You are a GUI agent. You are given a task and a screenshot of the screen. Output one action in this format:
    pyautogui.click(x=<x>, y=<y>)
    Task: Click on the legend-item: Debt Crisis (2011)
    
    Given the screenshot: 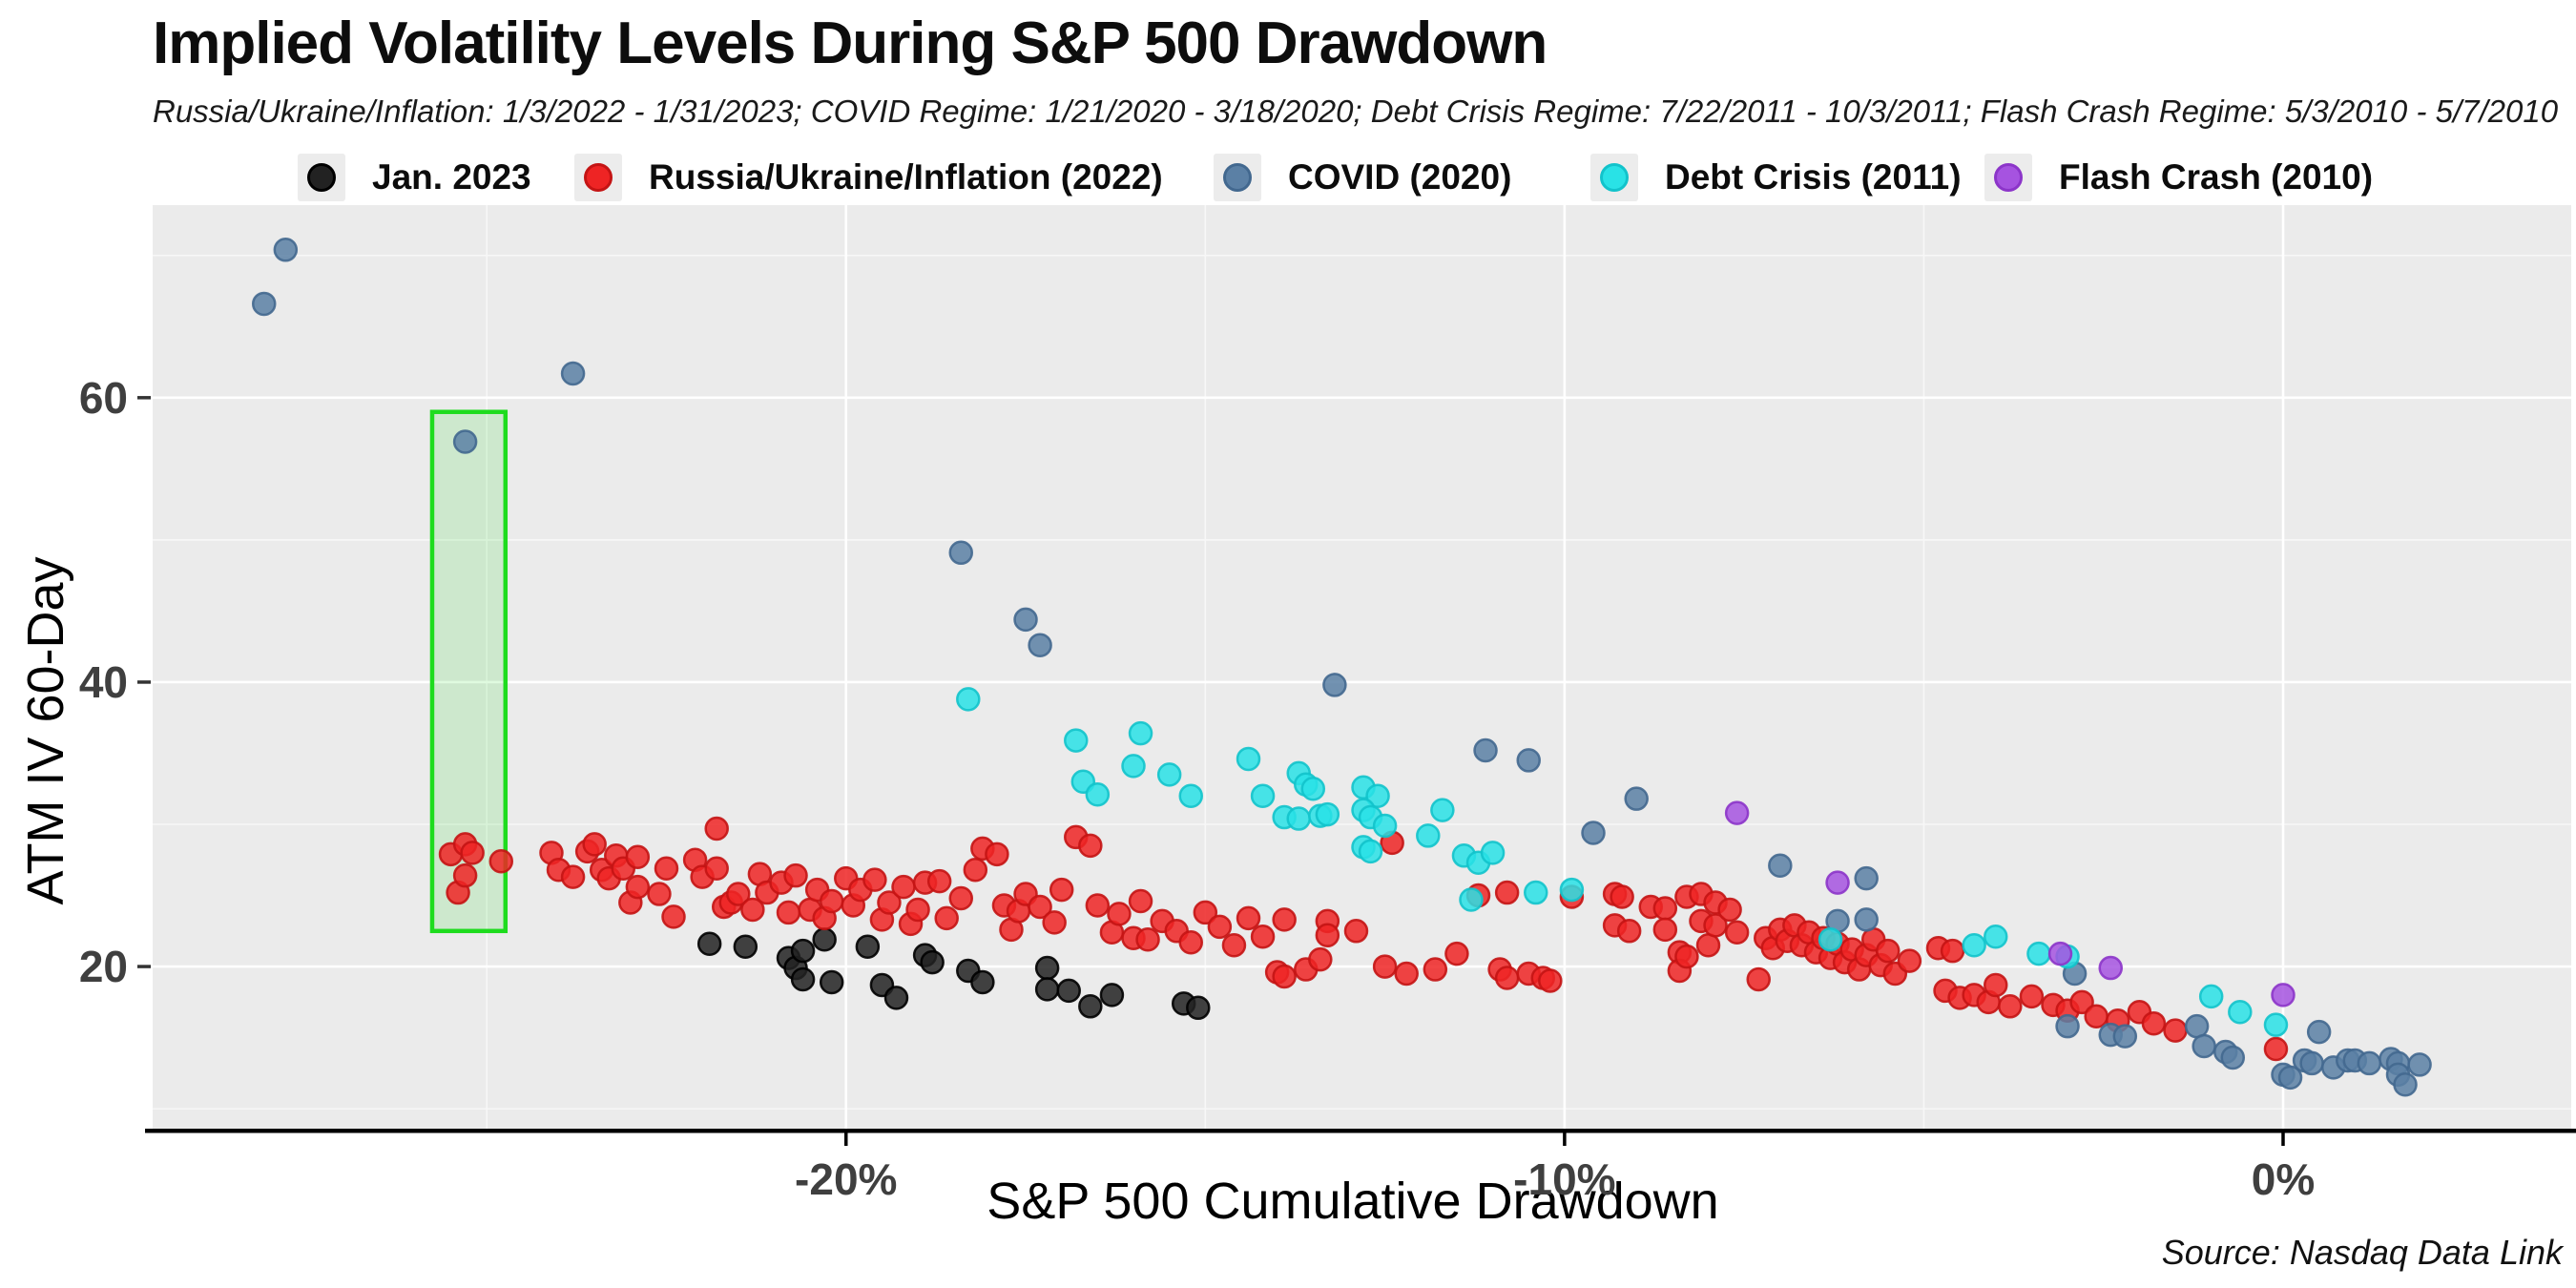 What is the action you would take?
    pyautogui.click(x=1776, y=177)
    